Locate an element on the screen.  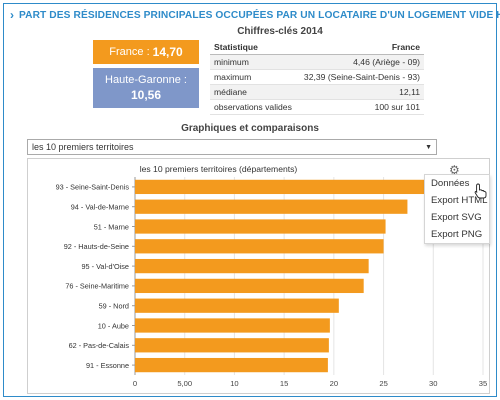
caret-down-icon: ▼ is located at coordinates (428, 147).